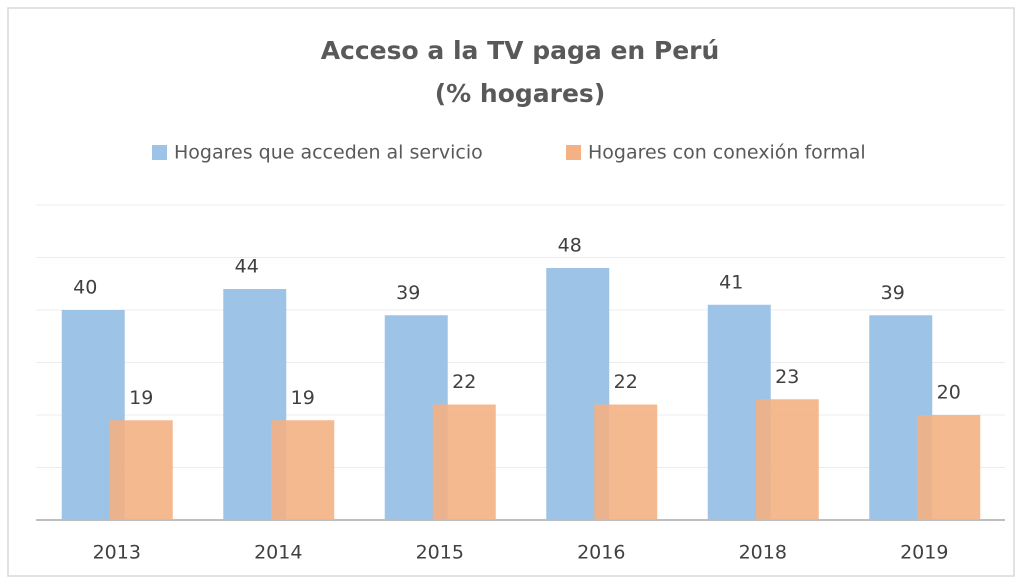  I want to click on data-label: 20, so click(949, 393).